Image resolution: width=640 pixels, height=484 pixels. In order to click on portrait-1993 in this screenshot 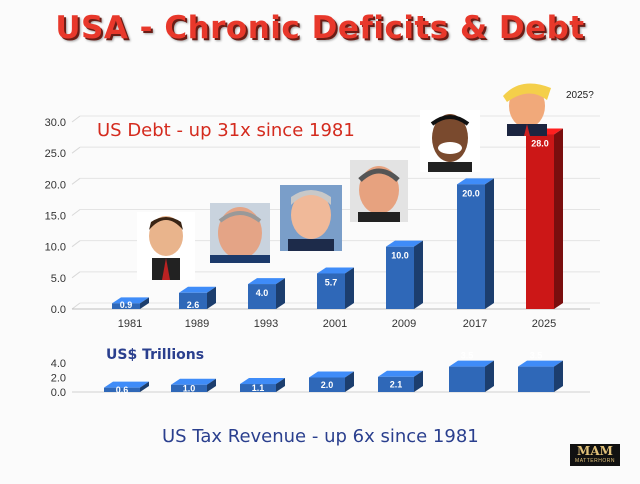, I will do `click(311, 218)`.